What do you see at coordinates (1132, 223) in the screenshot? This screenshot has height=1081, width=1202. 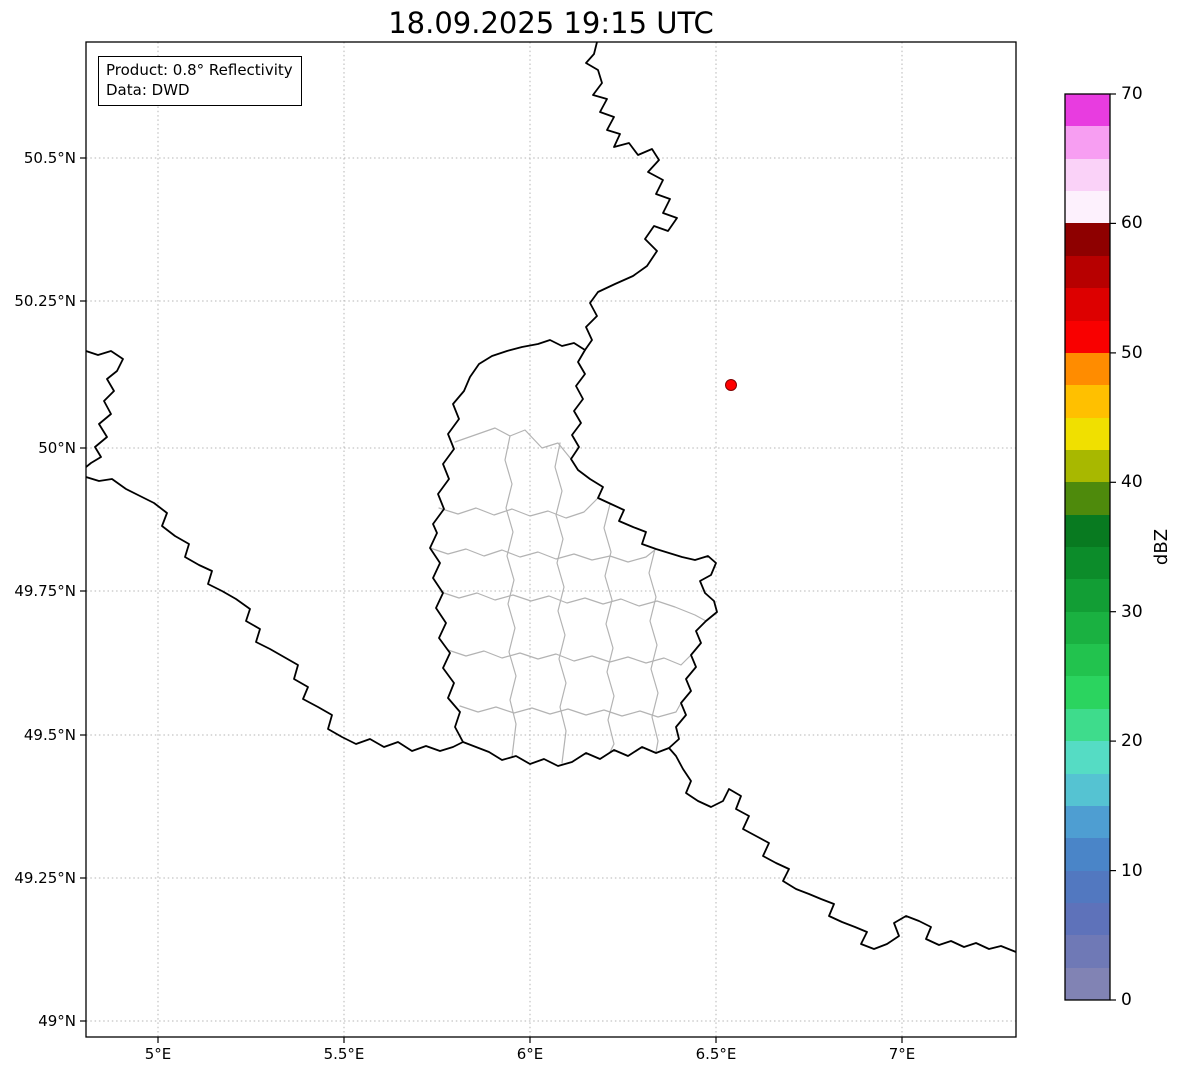 I see `colorbar-tick-label: 60` at bounding box center [1132, 223].